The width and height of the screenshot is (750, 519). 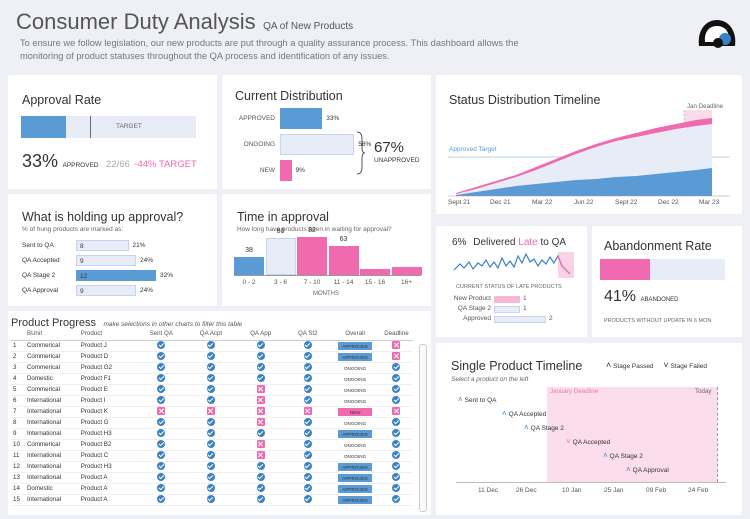 What do you see at coordinates (107, 334) in the screenshot?
I see `column-header: Product` at bounding box center [107, 334].